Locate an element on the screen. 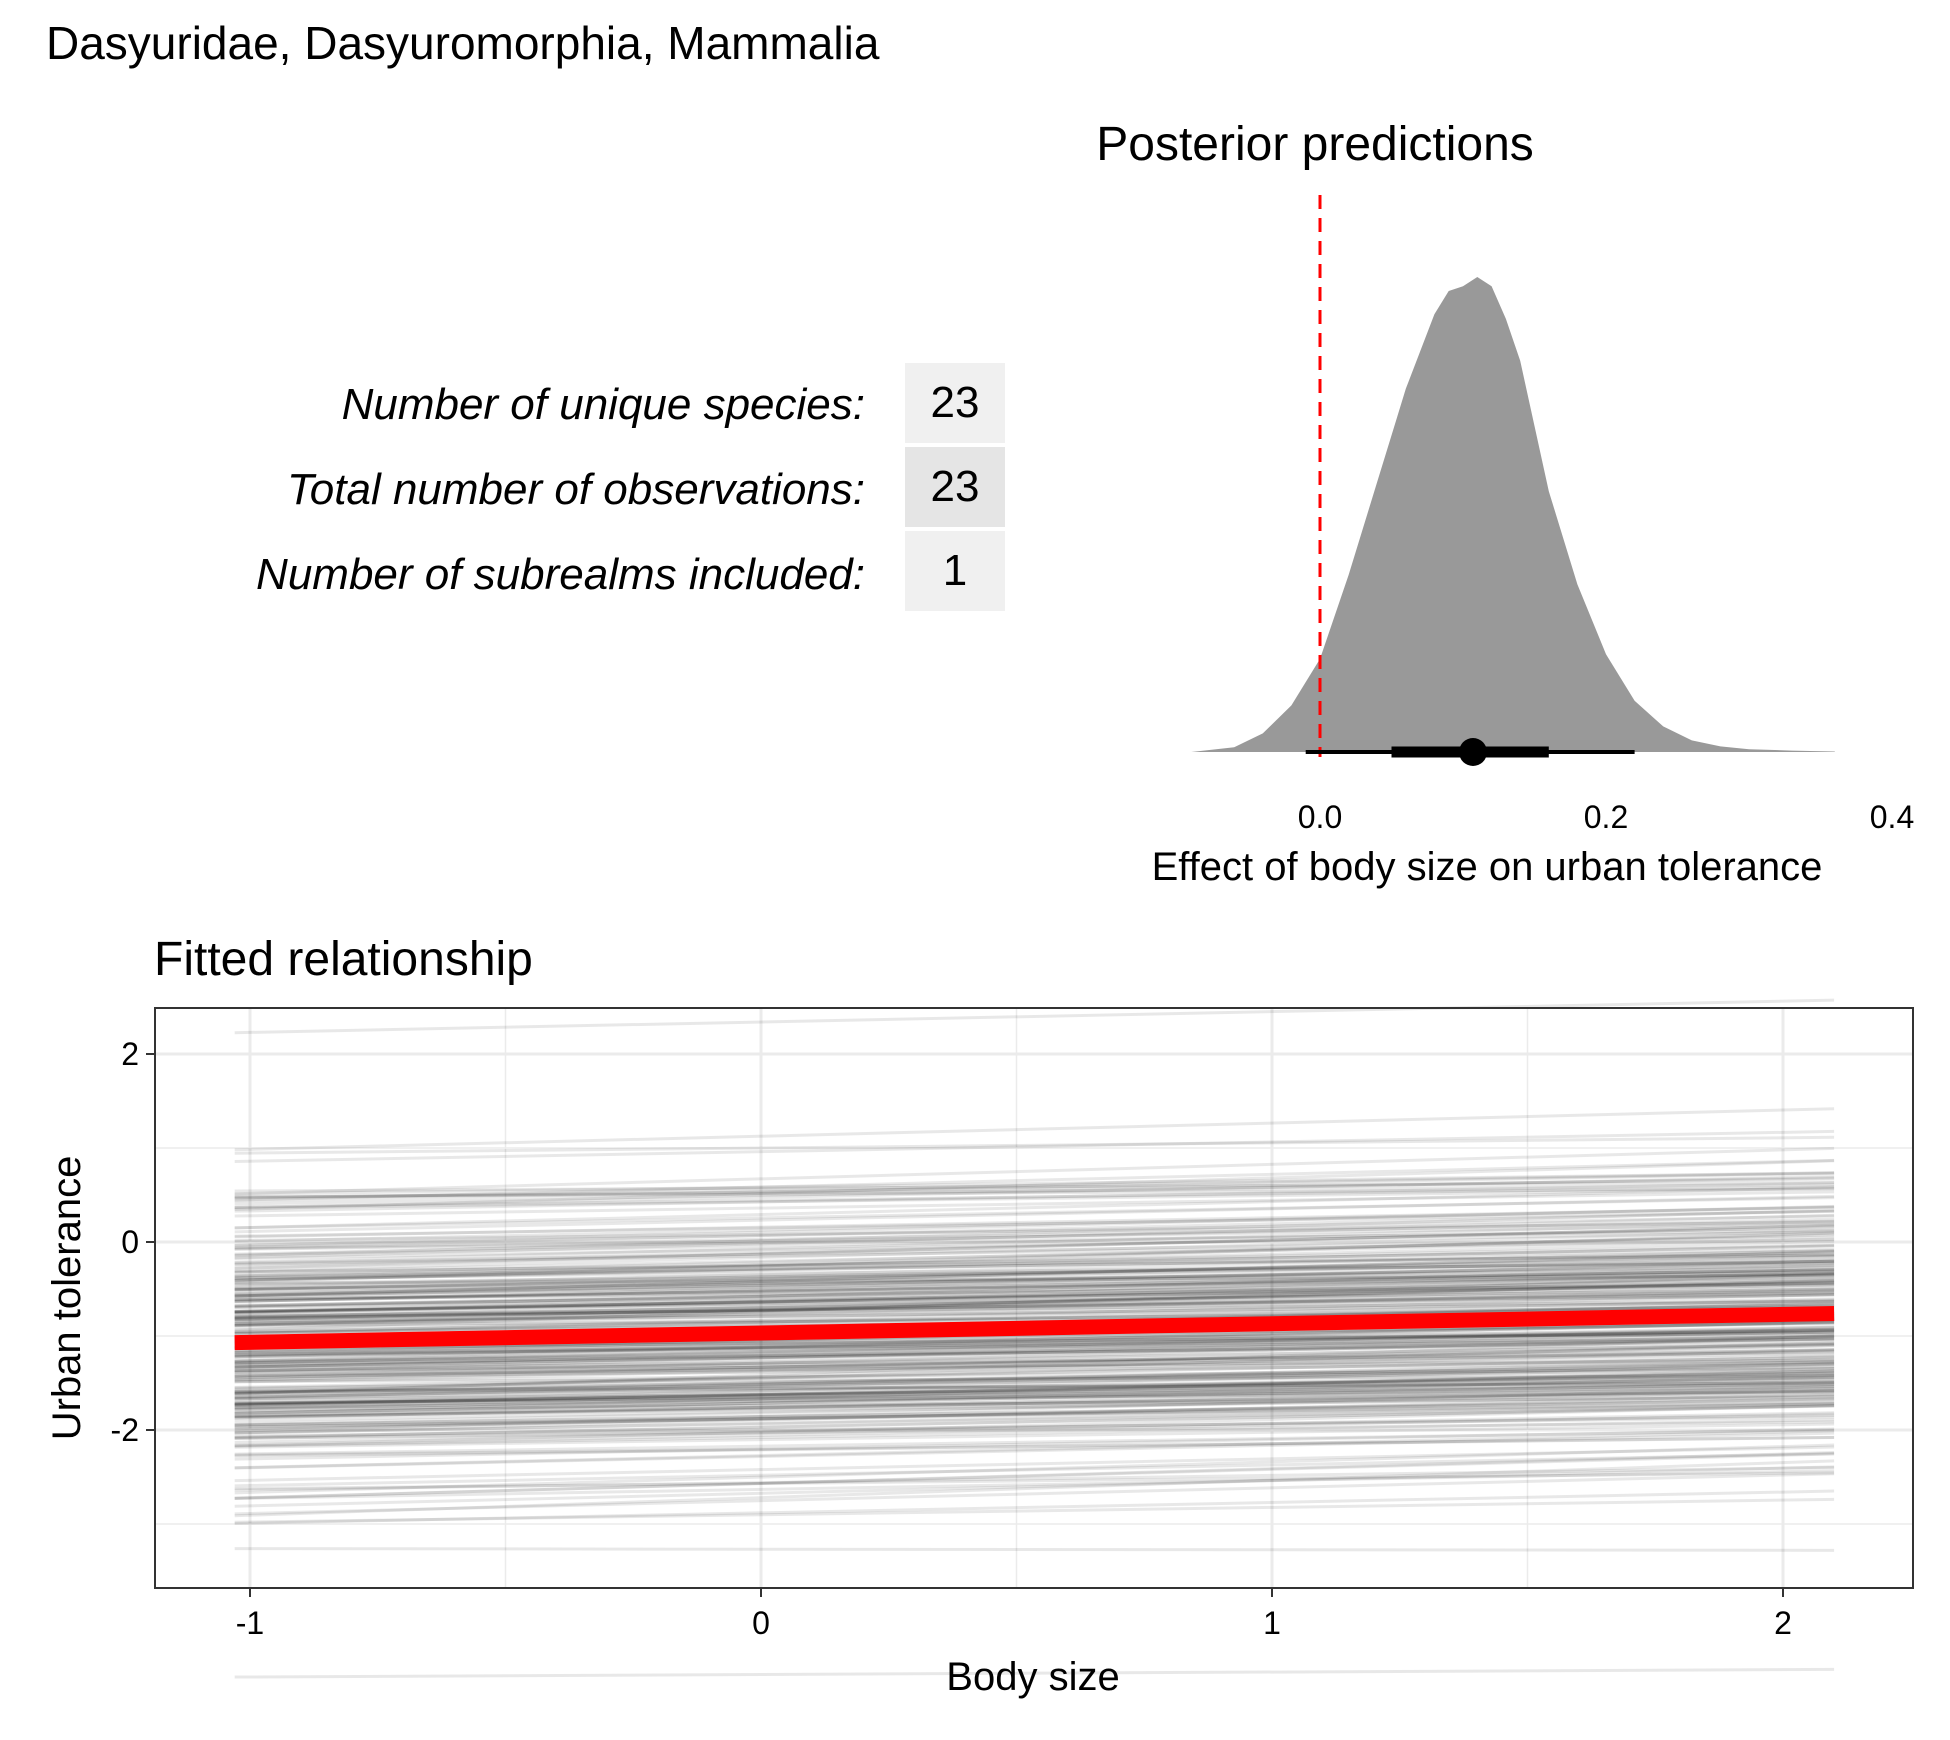 The height and width of the screenshot is (1740, 1950). stat-value-observations: 23 is located at coordinates (955, 487).